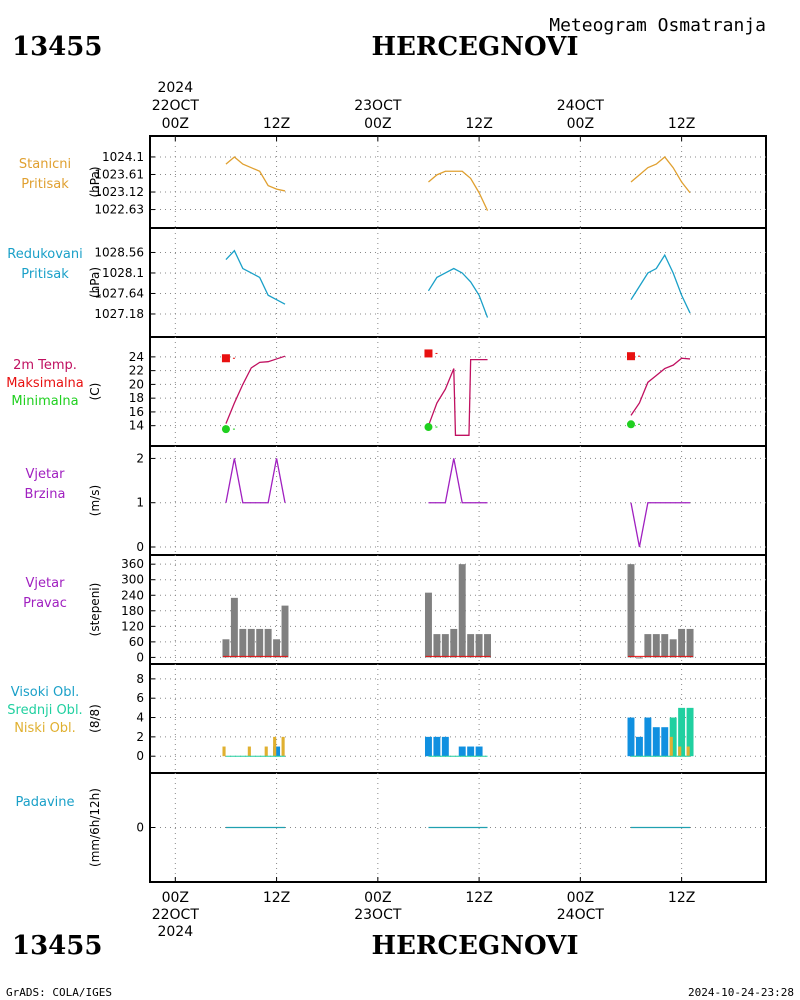 This screenshot has width=800, height=1000. Describe the element at coordinates (123, 157) in the screenshot. I see `y-tick-label: 1024.1` at that location.